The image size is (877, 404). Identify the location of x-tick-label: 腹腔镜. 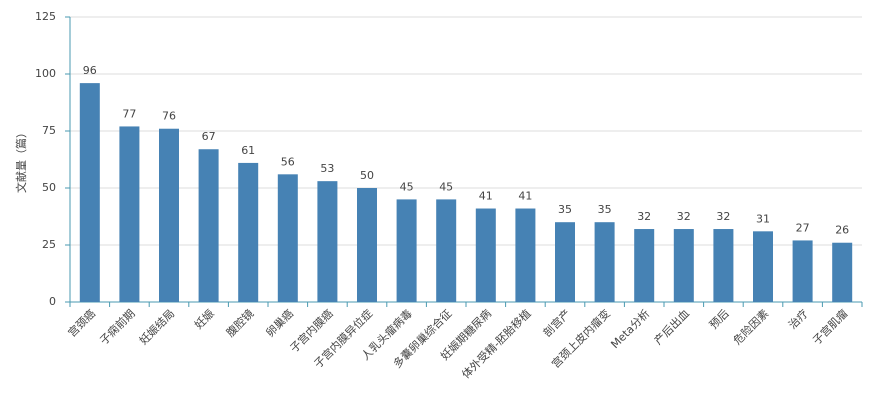
(239, 322).